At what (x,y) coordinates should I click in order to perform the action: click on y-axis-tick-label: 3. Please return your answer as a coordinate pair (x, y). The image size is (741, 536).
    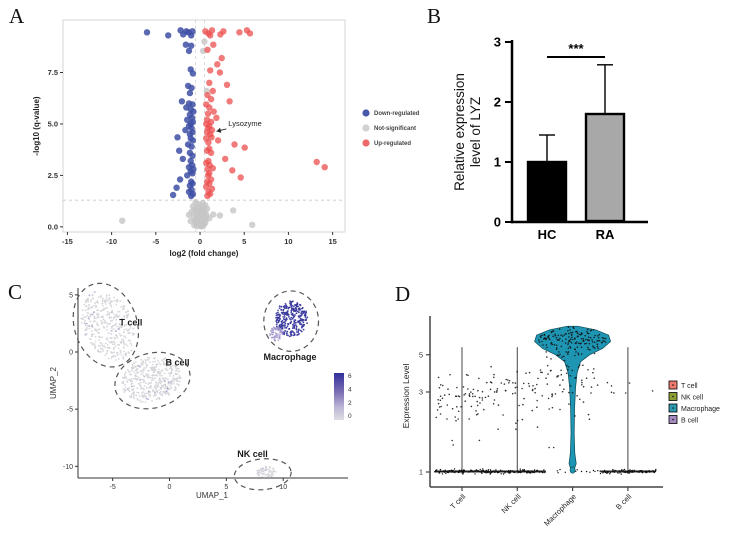
    Looking at the image, I should click on (497, 42).